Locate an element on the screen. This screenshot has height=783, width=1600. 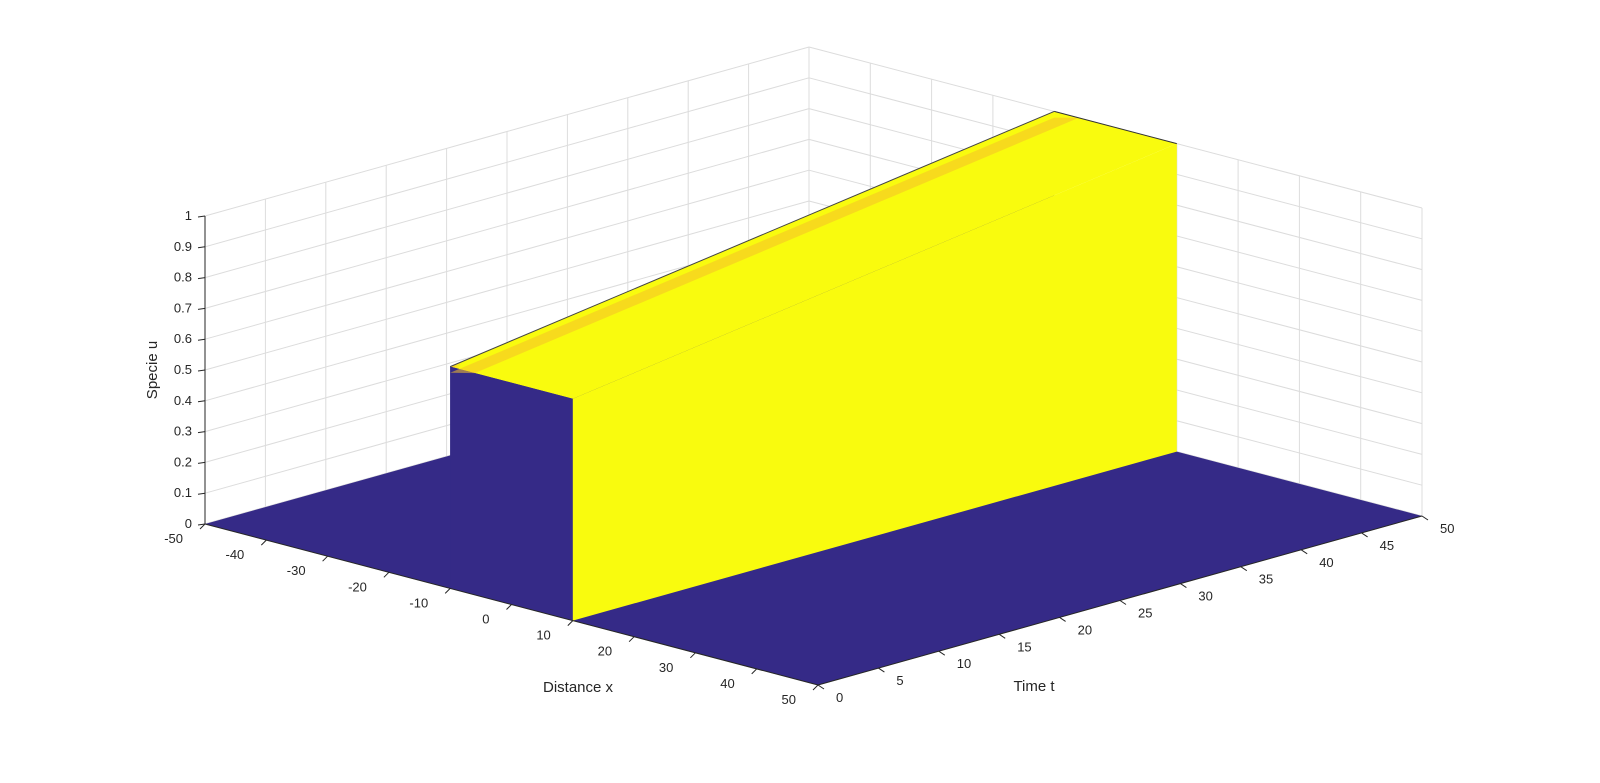
x-tick-label: -50 is located at coordinates (173, 538).